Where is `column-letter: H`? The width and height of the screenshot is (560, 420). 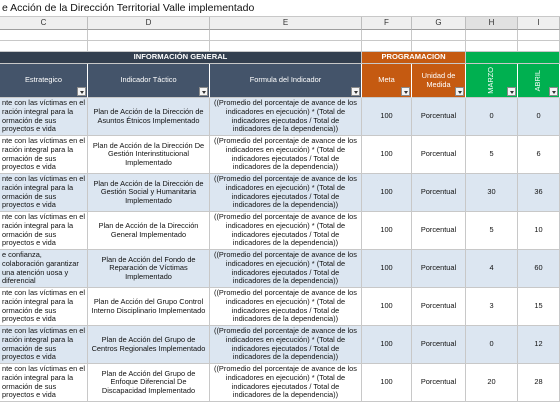 column-letter: H is located at coordinates (492, 23).